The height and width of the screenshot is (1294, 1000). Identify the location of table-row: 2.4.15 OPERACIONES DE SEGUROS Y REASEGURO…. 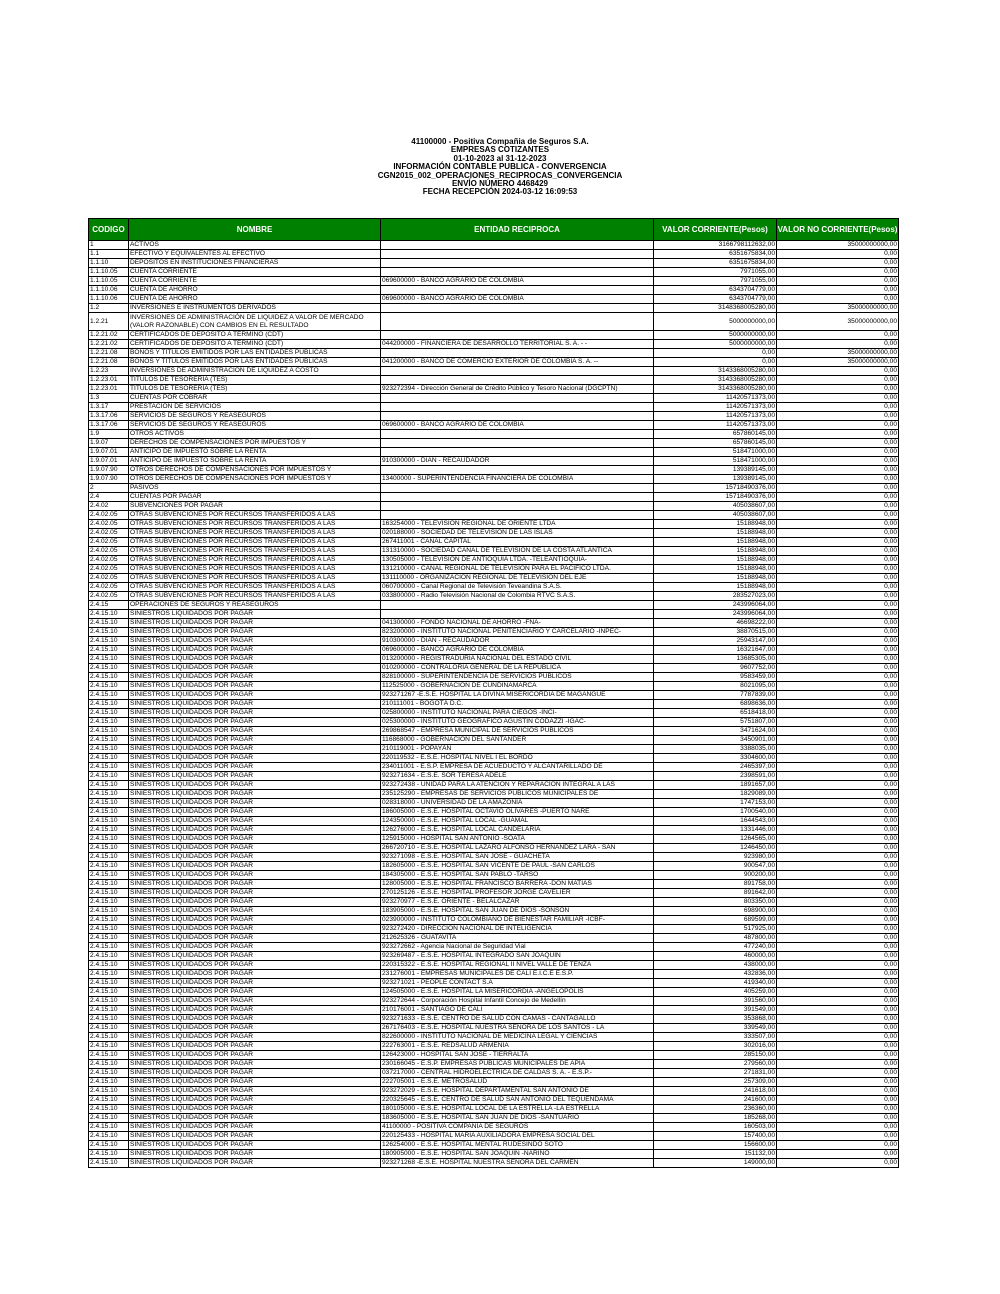
(493, 605).